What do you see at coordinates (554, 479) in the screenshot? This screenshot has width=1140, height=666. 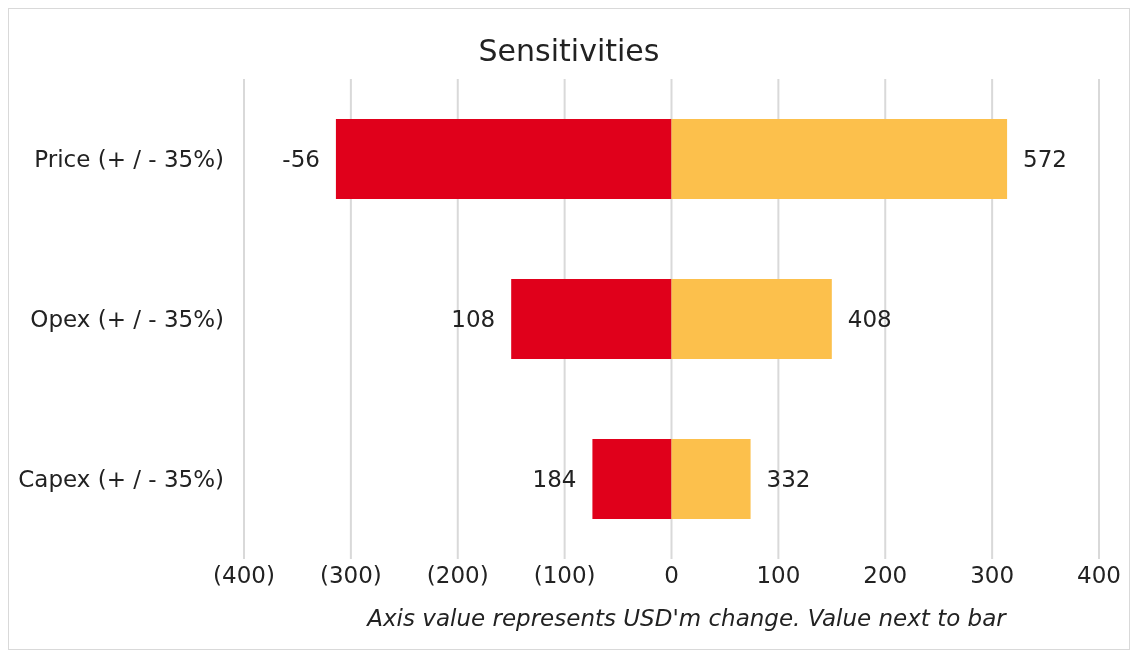 I see `annotation: 184` at bounding box center [554, 479].